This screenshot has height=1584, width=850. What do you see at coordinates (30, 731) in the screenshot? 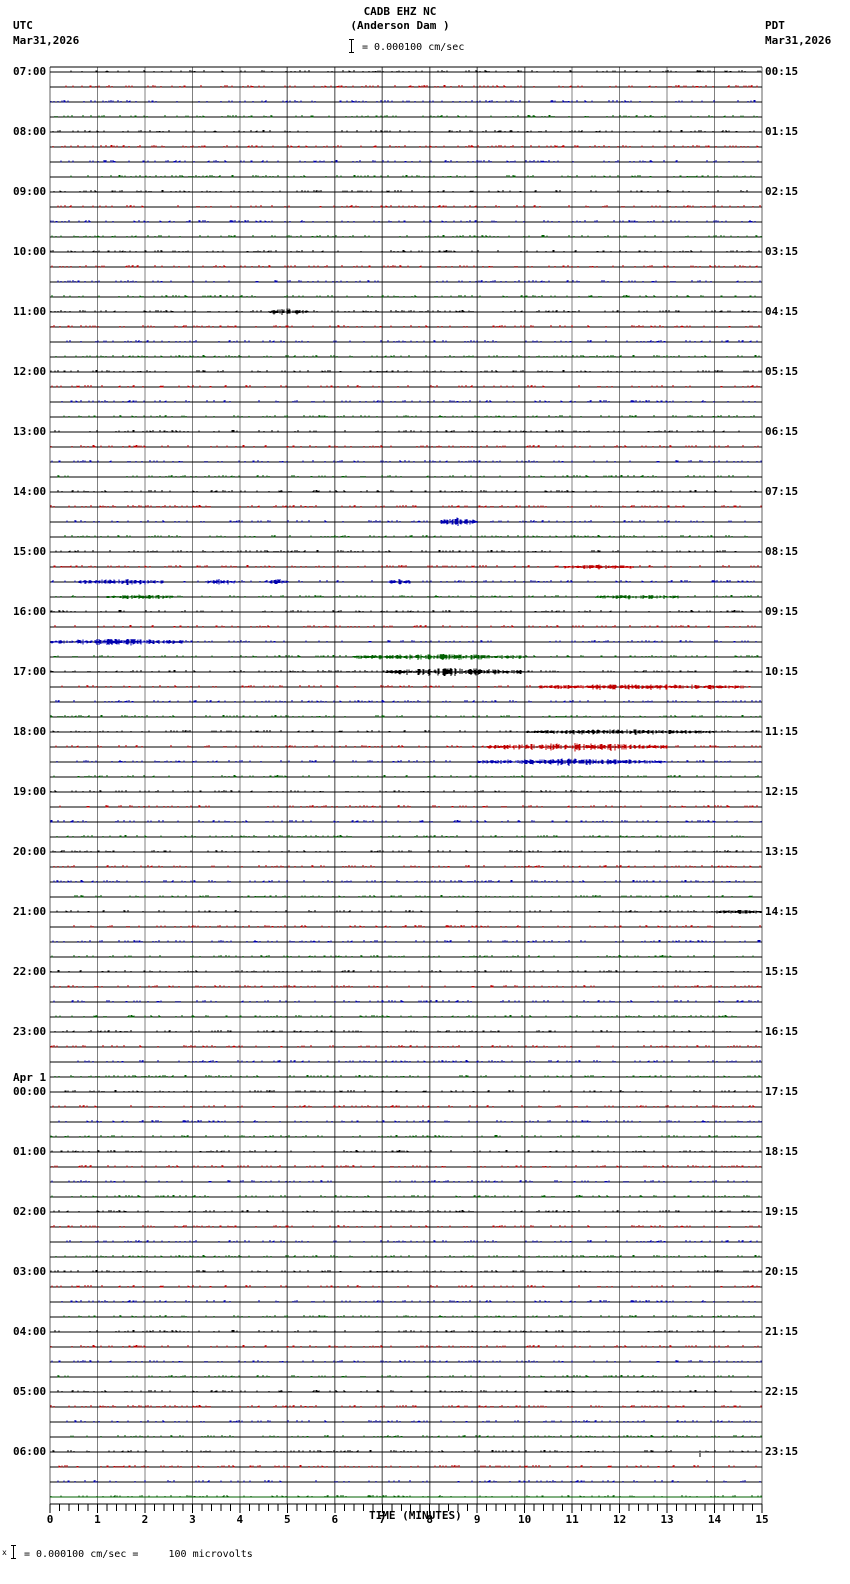
I see `utc-hour-label: 18:00` at bounding box center [30, 731].